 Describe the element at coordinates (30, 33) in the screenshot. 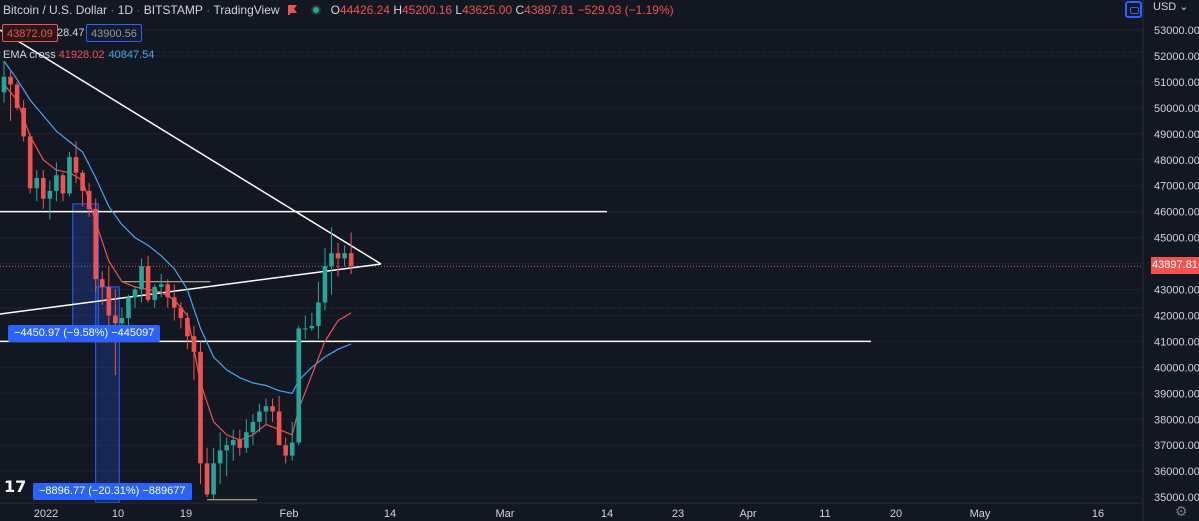

I see `sell-price-button: 43872.09` at that location.